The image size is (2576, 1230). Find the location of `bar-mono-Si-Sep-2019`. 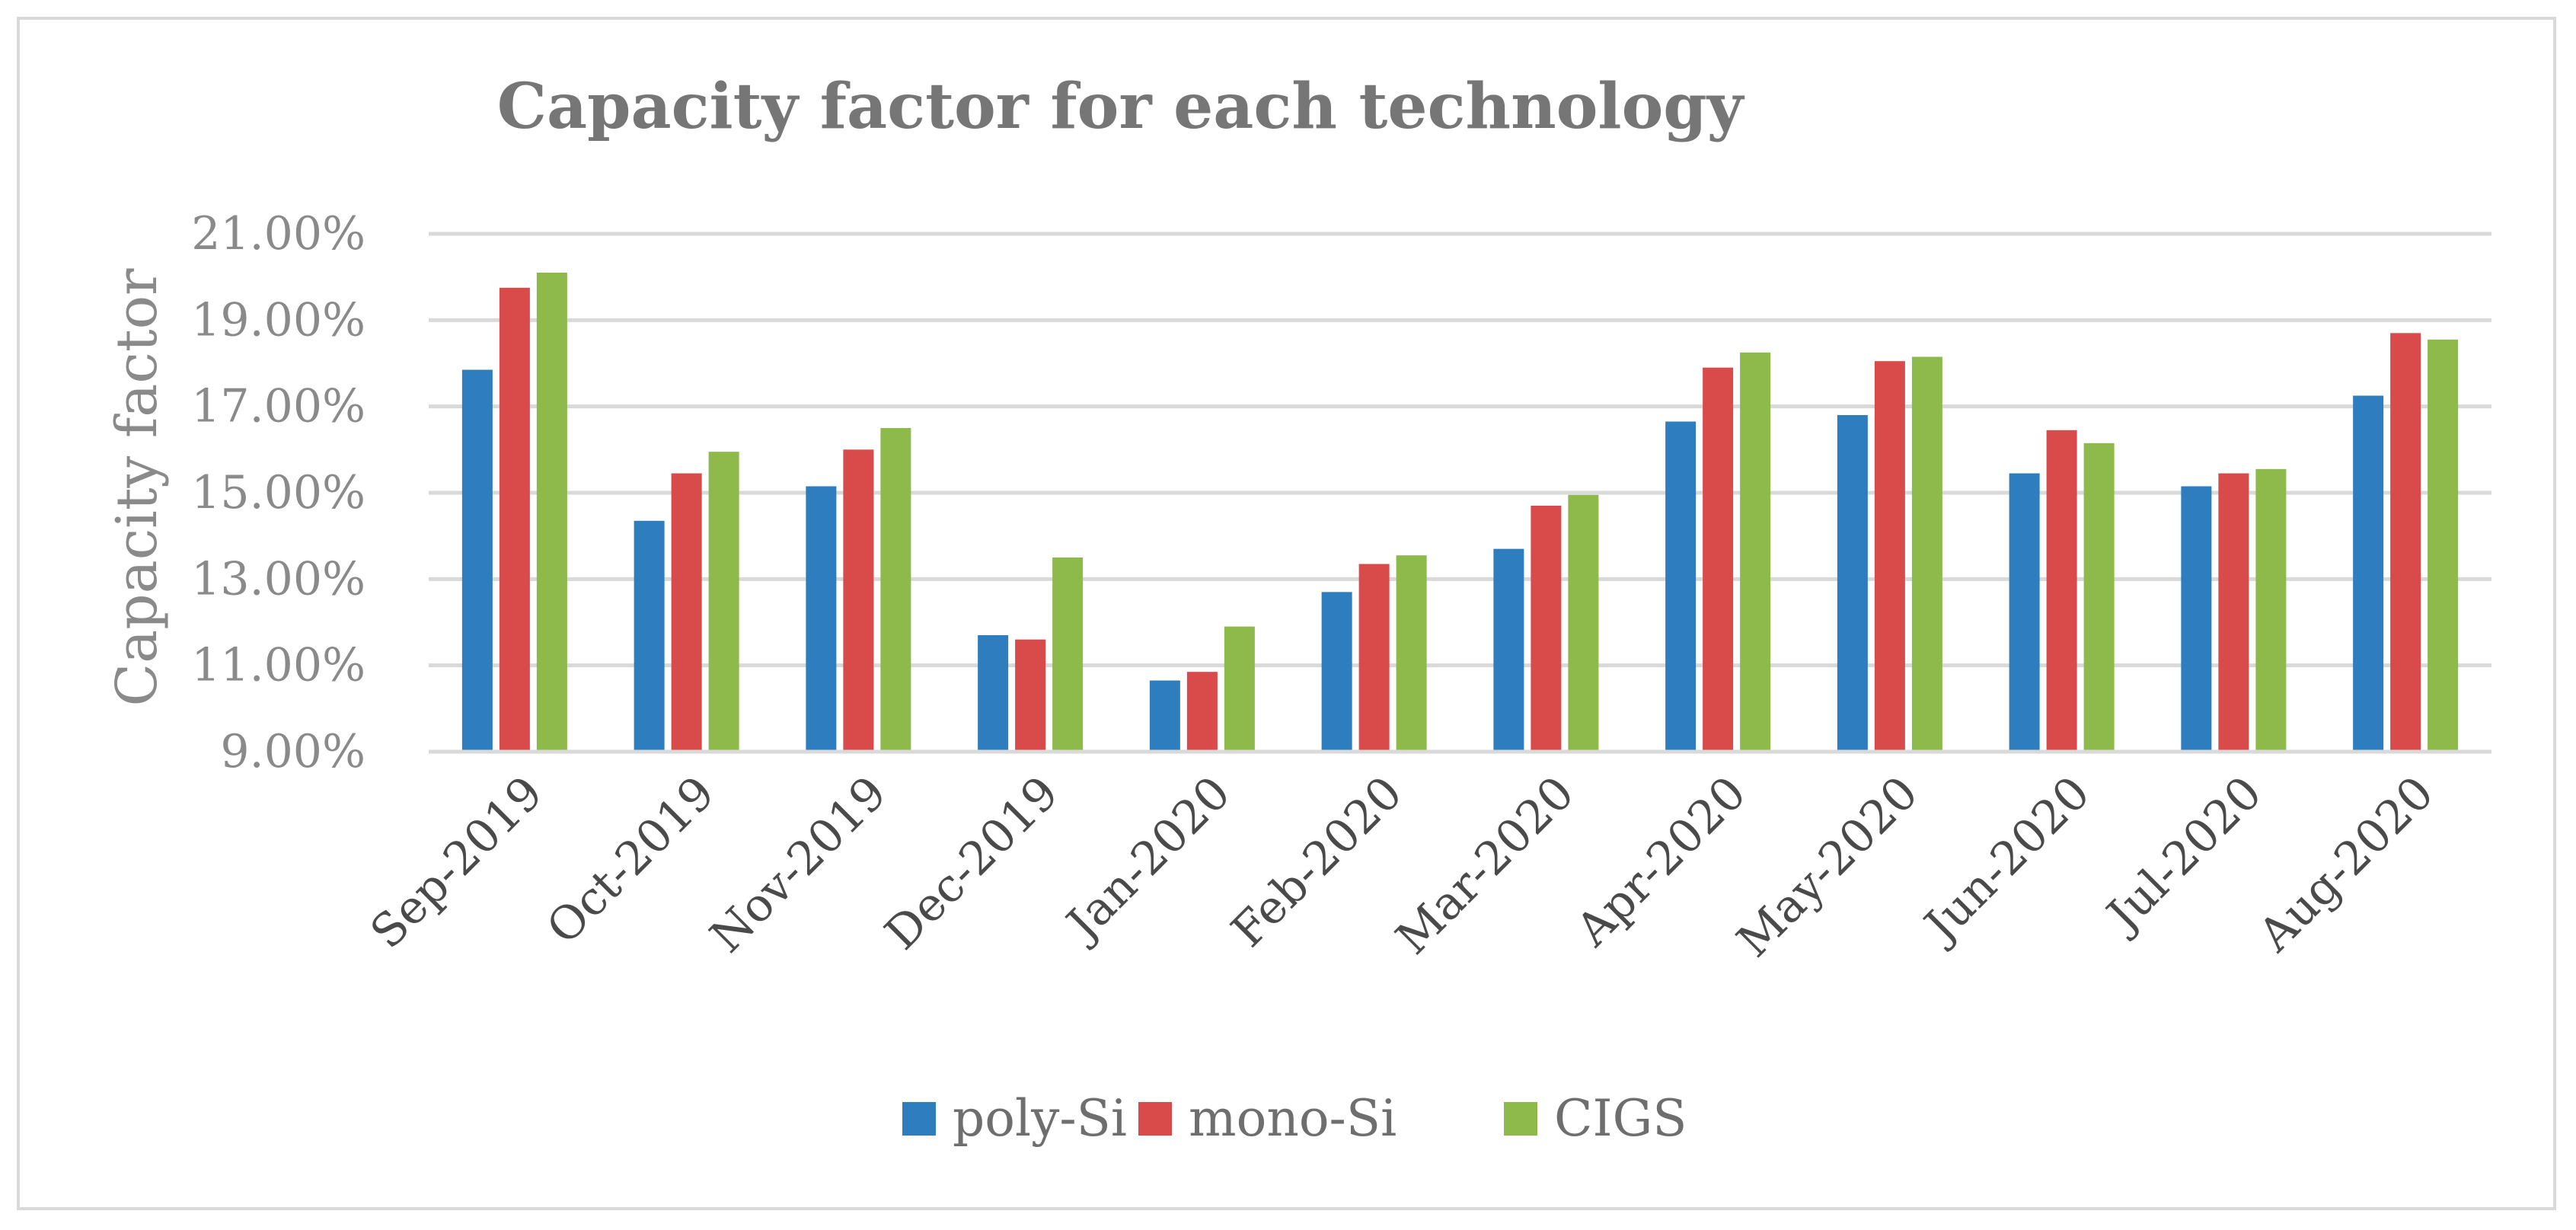

bar-mono-Si-Sep-2019 is located at coordinates (514, 519).